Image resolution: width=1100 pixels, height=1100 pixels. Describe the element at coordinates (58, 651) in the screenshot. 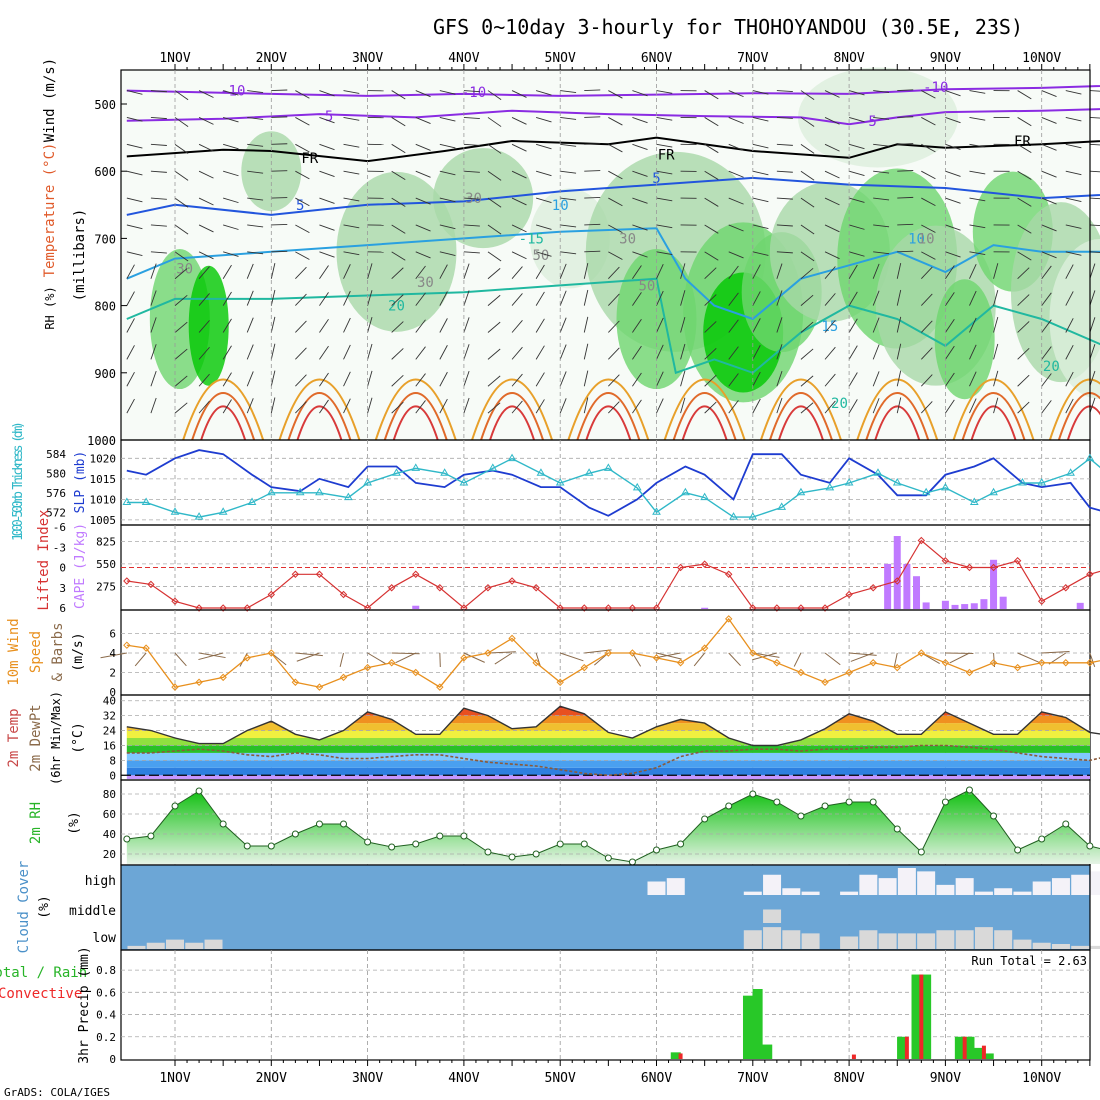

I see `wind-ylabel-c: & Barbs` at that location.